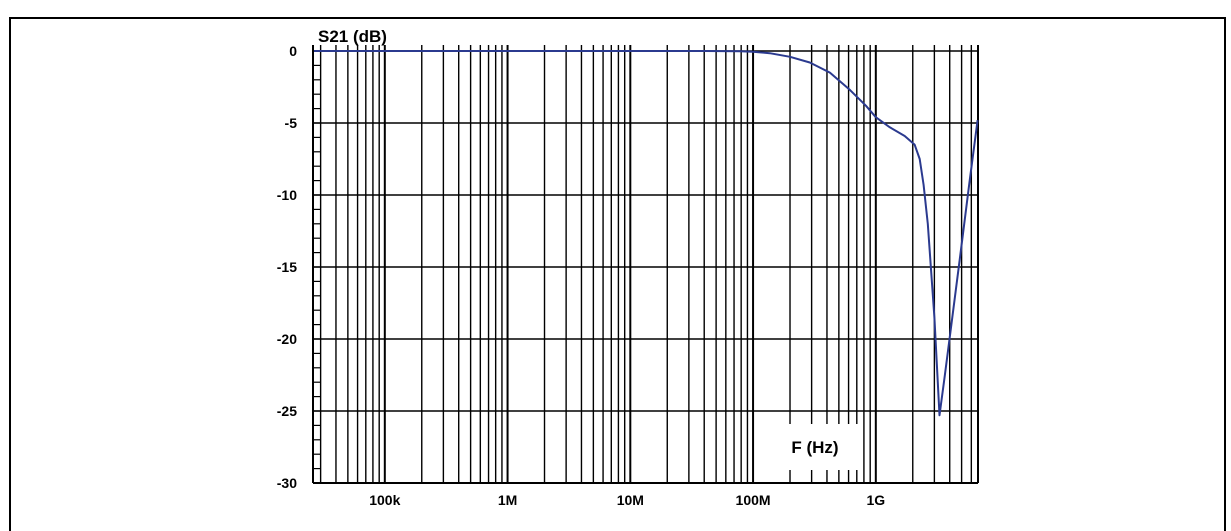 The height and width of the screenshot is (531, 1231). What do you see at coordinates (352, 36) in the screenshot?
I see `y-axis-label: S21 (dB)` at bounding box center [352, 36].